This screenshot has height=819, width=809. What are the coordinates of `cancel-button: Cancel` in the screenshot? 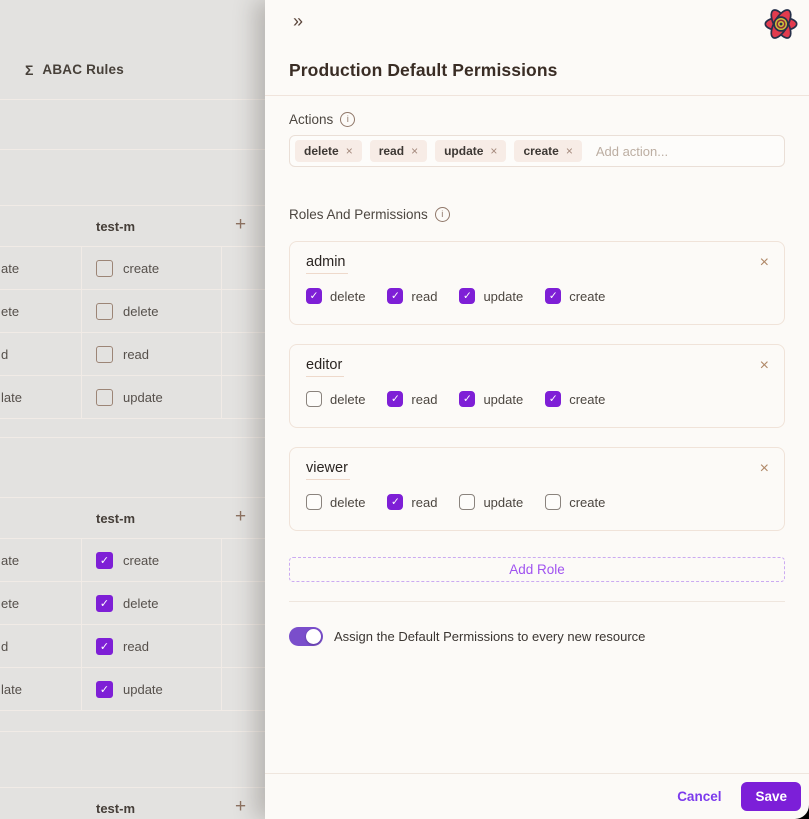 It's located at (699, 796).